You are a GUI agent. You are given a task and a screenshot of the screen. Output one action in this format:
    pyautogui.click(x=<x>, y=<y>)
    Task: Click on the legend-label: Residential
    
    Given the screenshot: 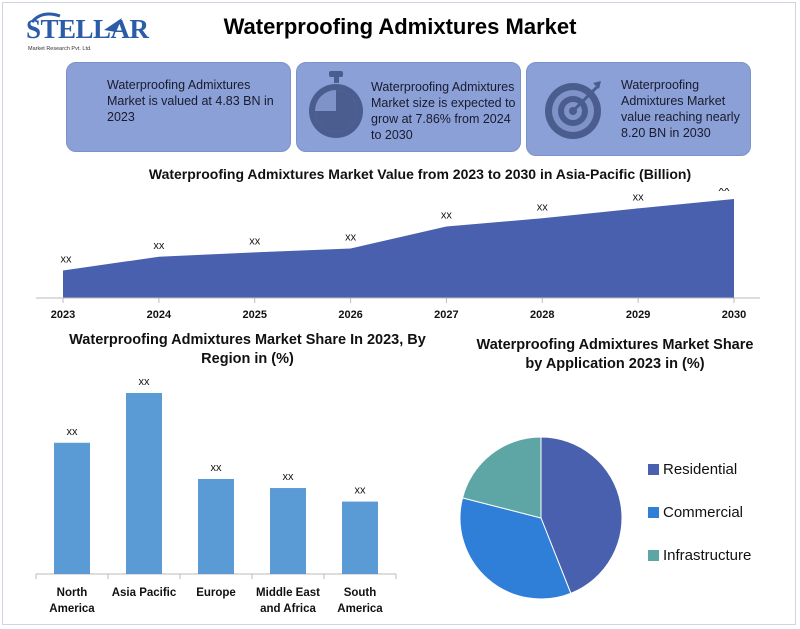 What is the action you would take?
    pyautogui.click(x=700, y=469)
    